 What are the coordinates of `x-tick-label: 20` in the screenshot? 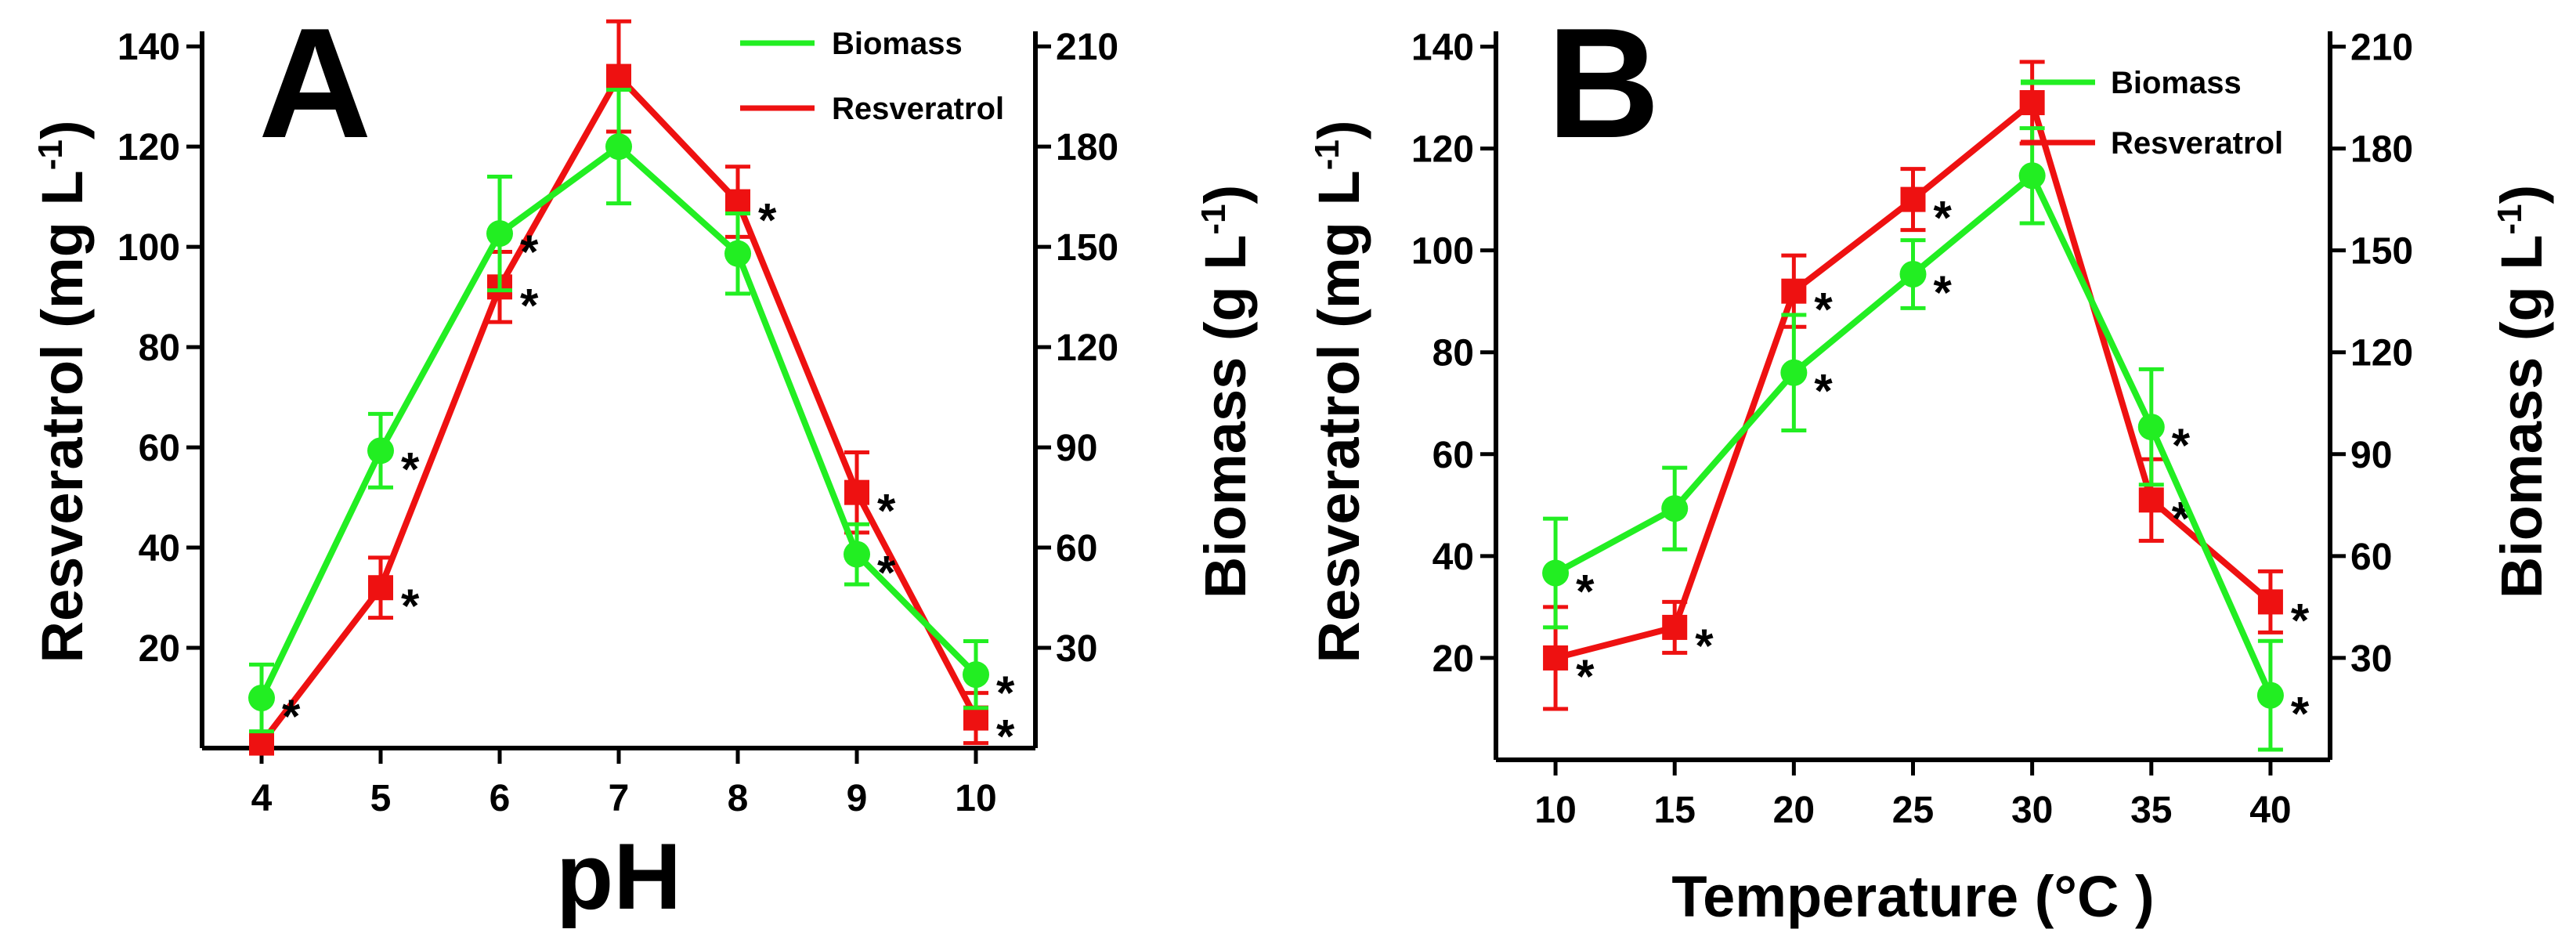 It's located at (1794, 810).